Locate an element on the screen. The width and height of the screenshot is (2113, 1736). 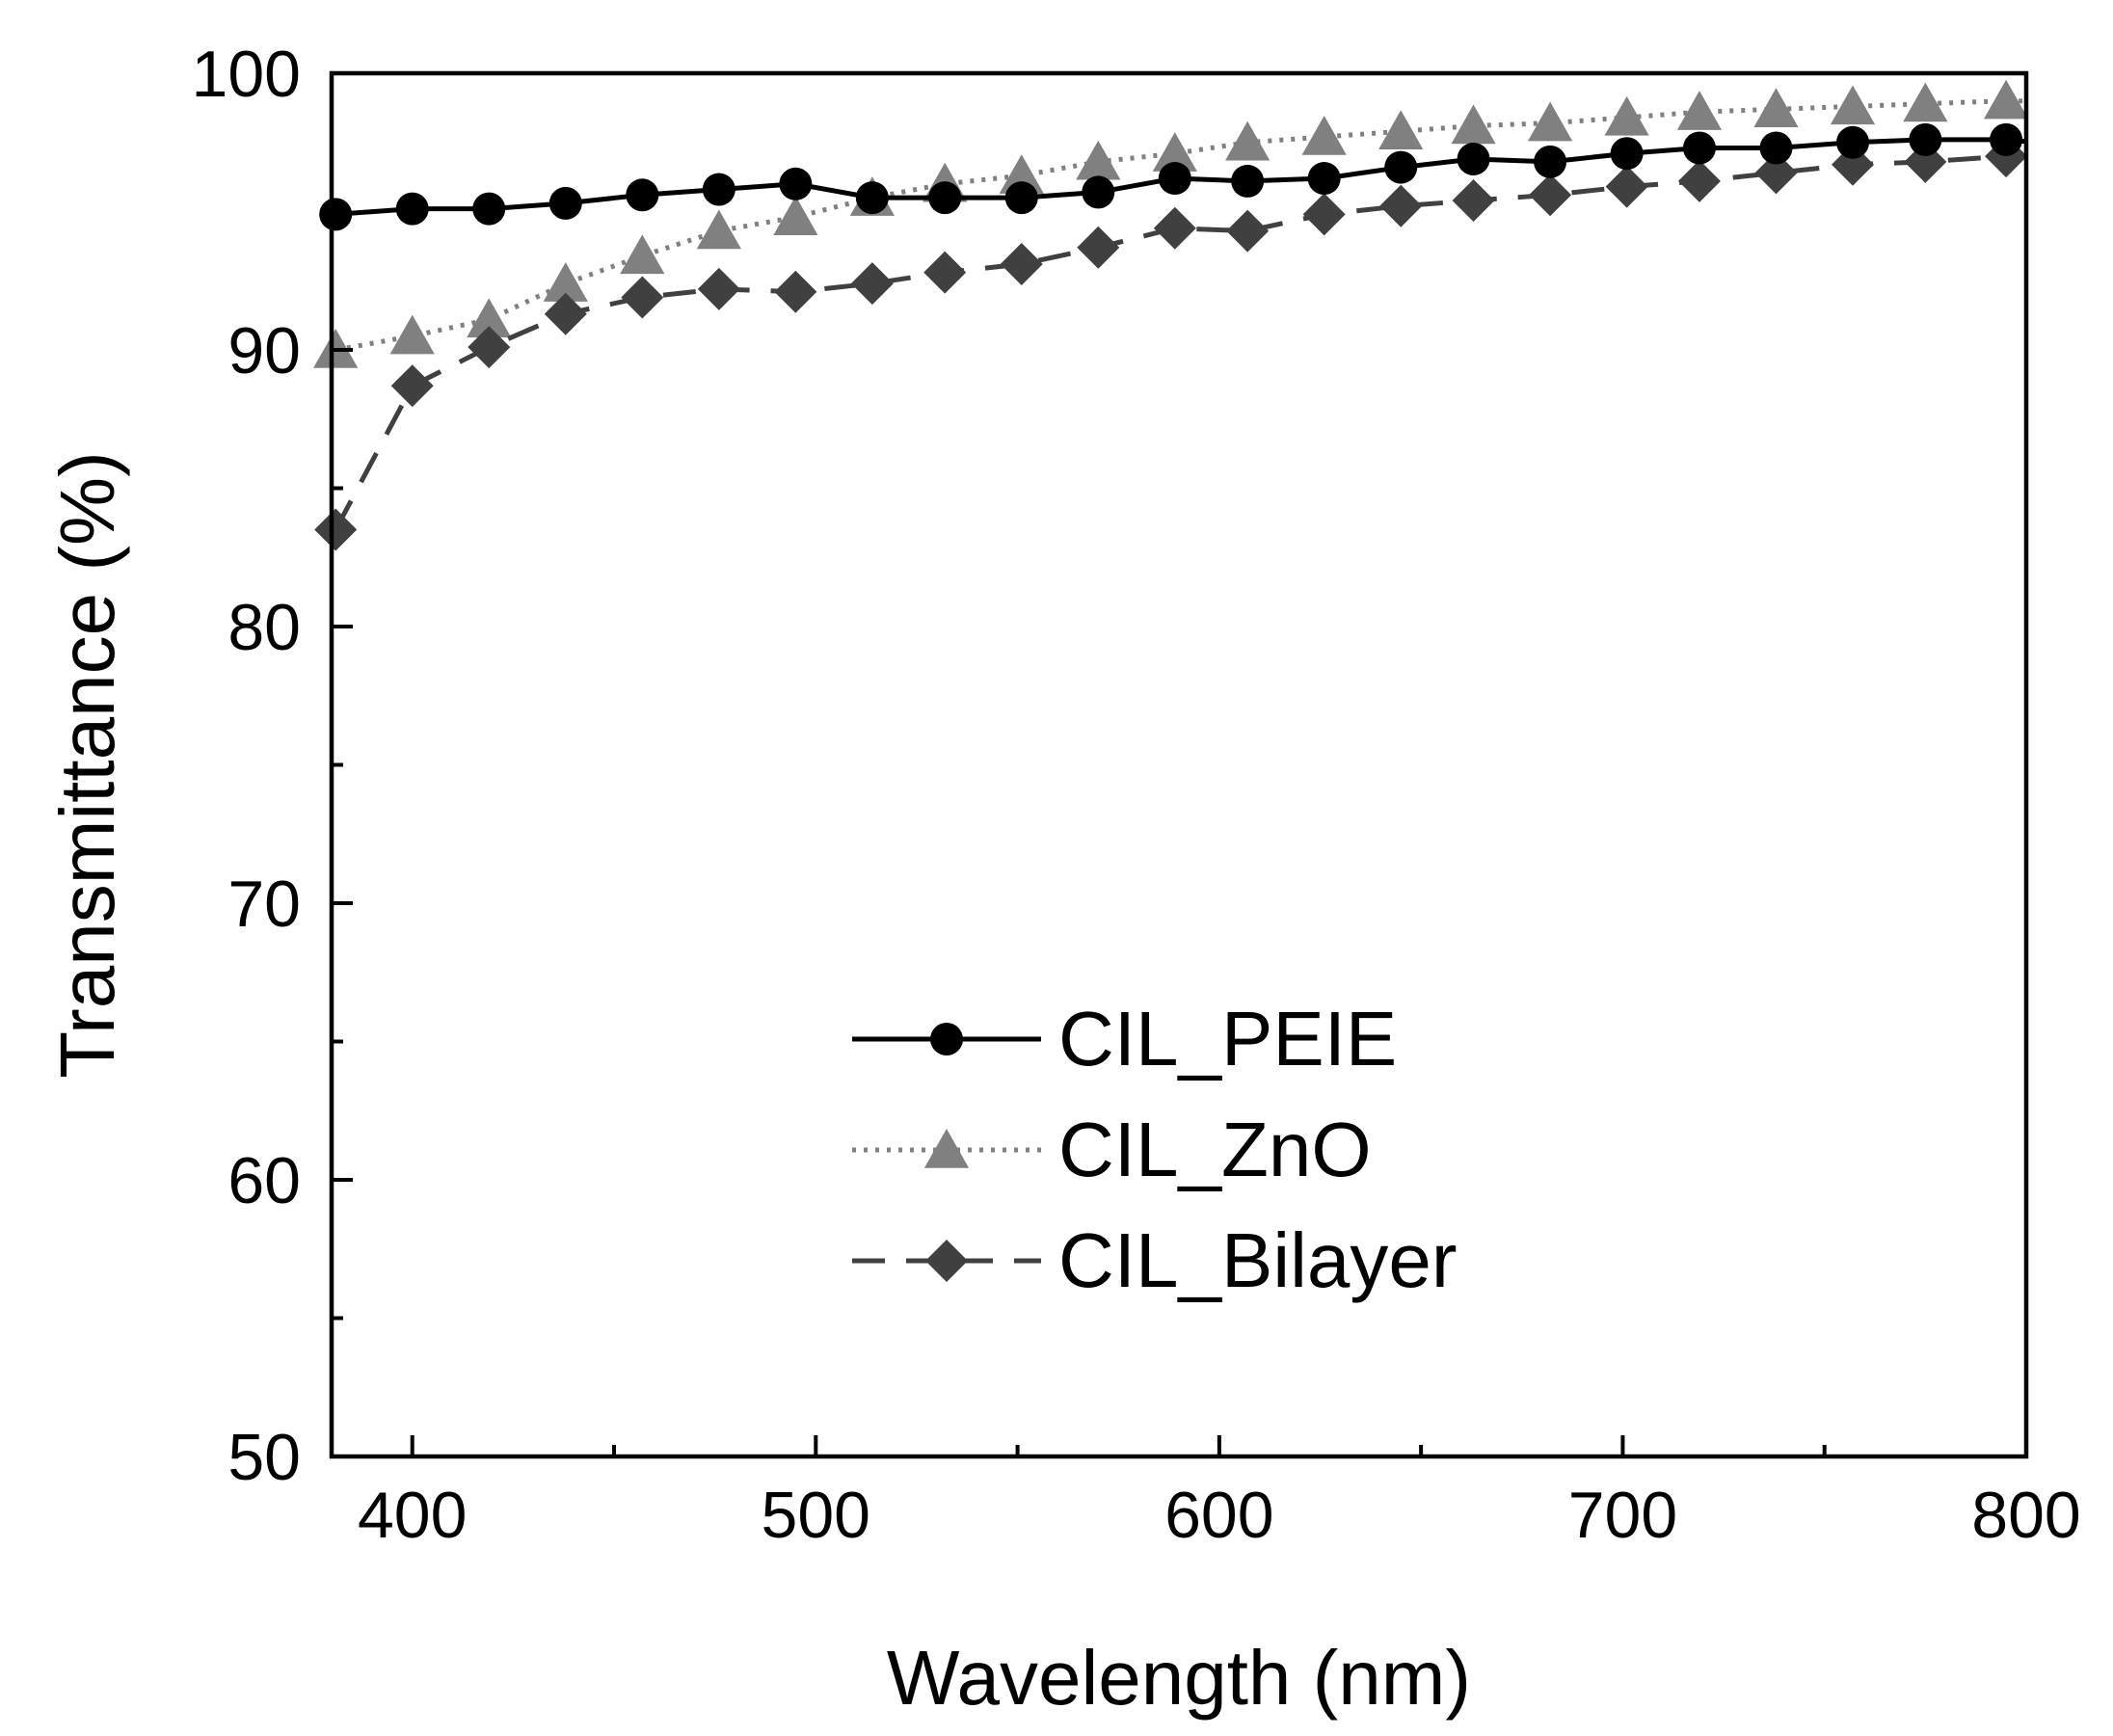
series-cil-zno is located at coordinates (1171, 223).